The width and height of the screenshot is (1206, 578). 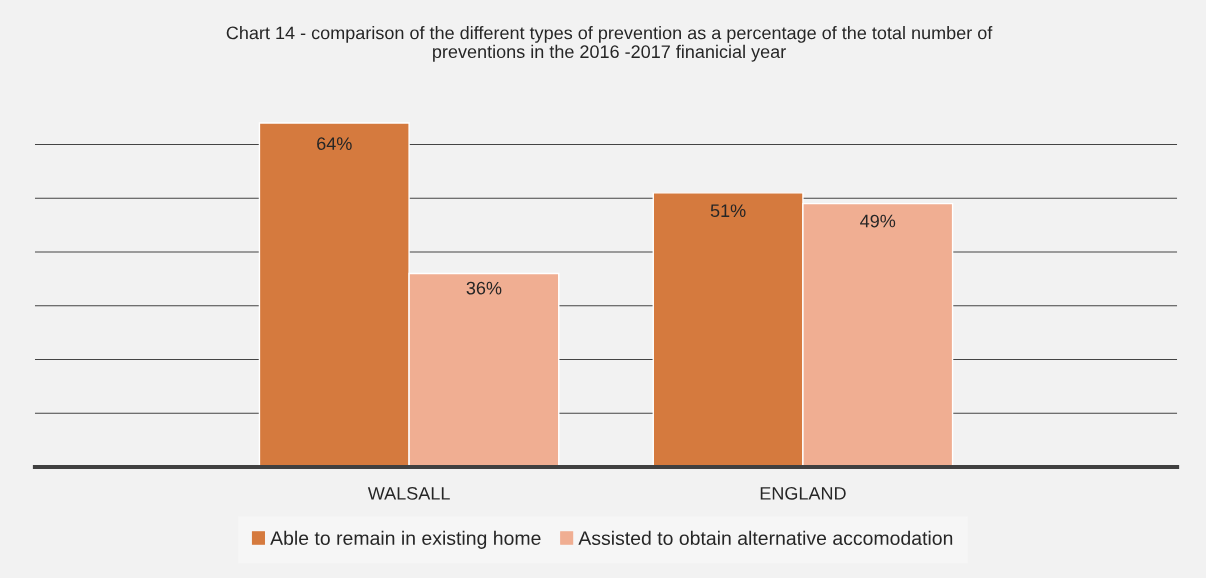 I want to click on legend-label: Able to remain in existing home, so click(x=405, y=539).